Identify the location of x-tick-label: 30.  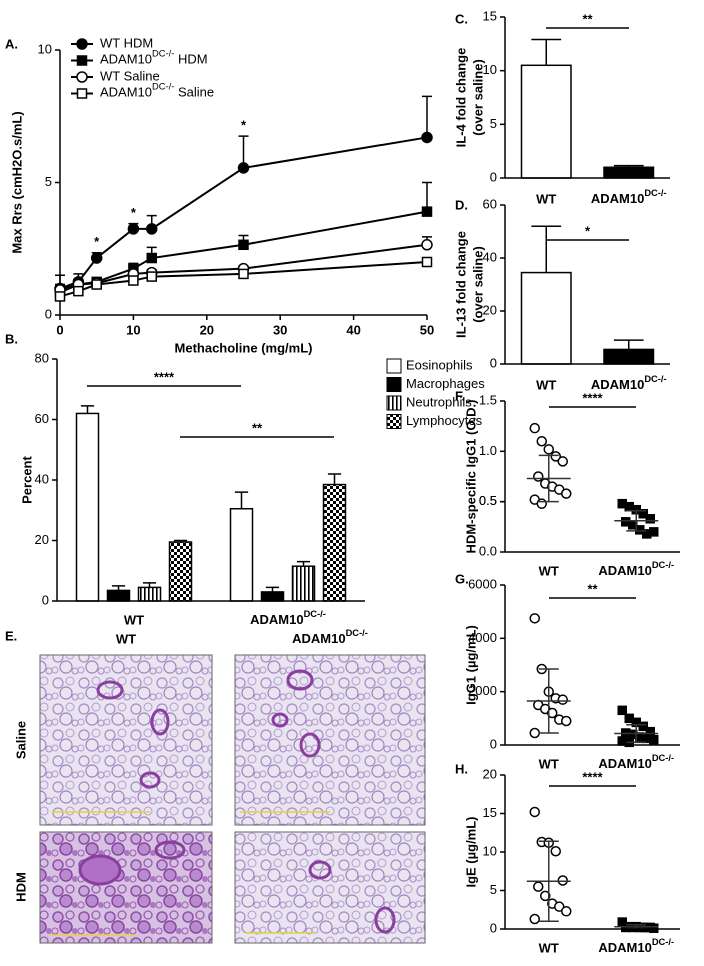
(280, 329).